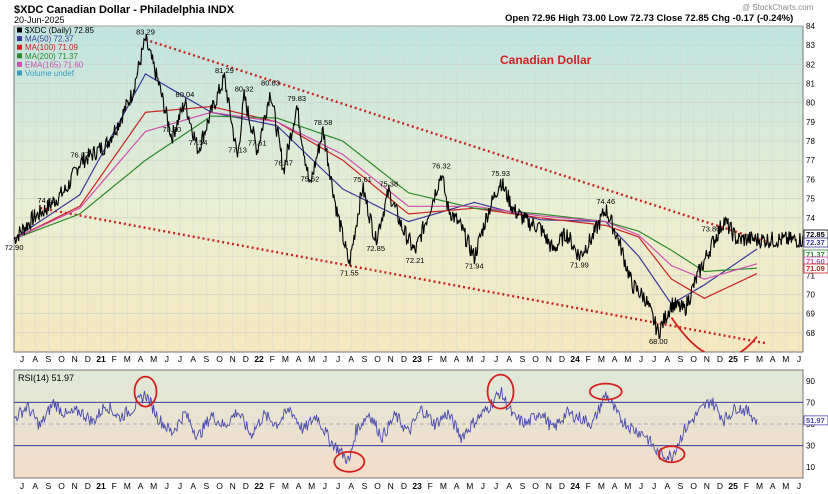  What do you see at coordinates (257, 142) in the screenshot?
I see `price-label: 77.51` at bounding box center [257, 142].